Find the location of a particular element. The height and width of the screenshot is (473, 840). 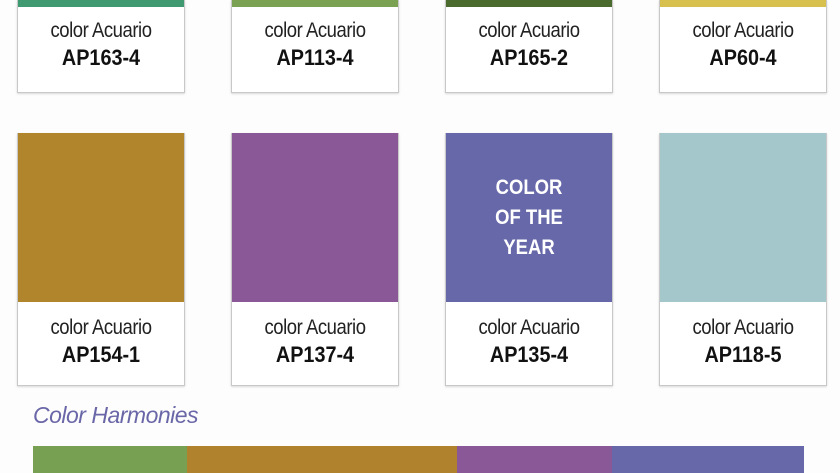

color-card: color Acuario AP137-4 is located at coordinates (315, 259).